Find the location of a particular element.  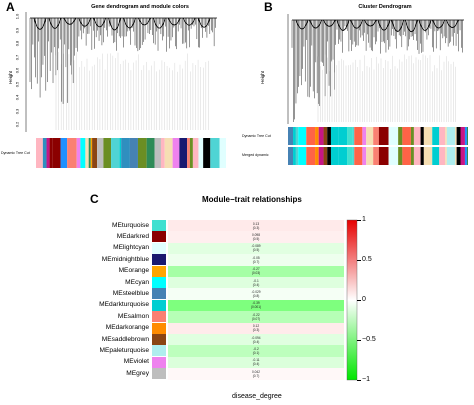

heatmap-row-label: MEpaleturquoise is located at coordinates (124, 350).